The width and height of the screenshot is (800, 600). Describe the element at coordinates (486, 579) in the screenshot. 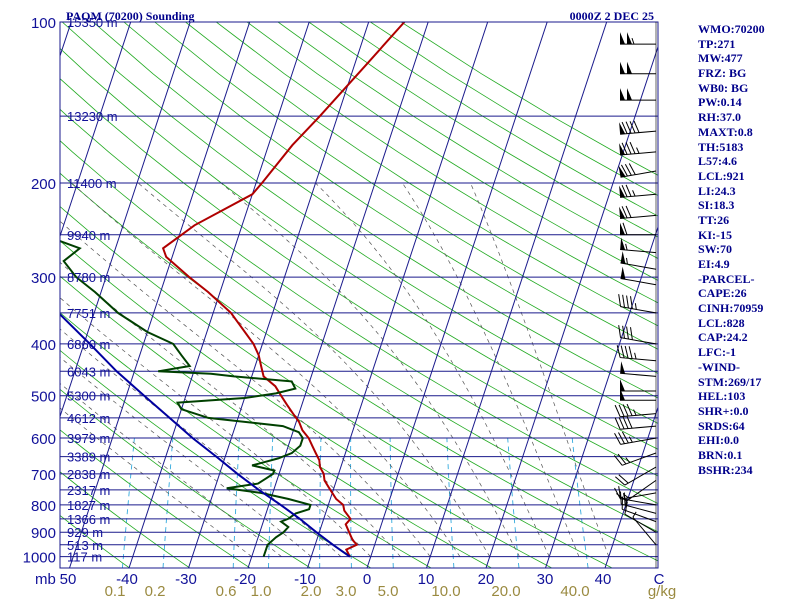

I see `temperature-tick-label: 20` at that location.